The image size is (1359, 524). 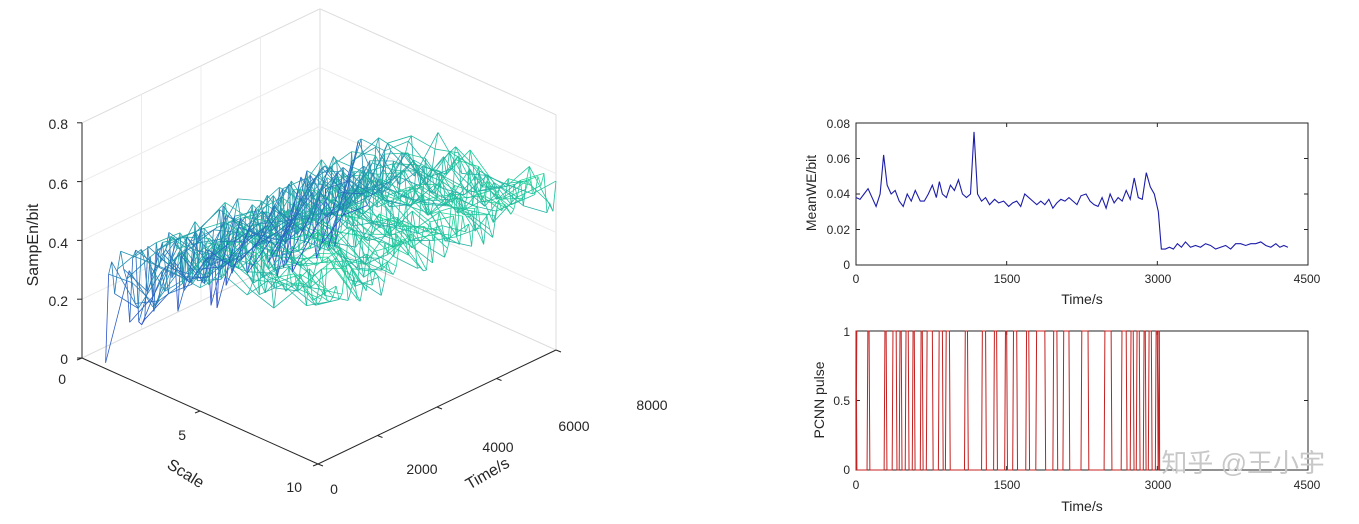 I want to click on time-tick-mark, so click(x=499, y=379).